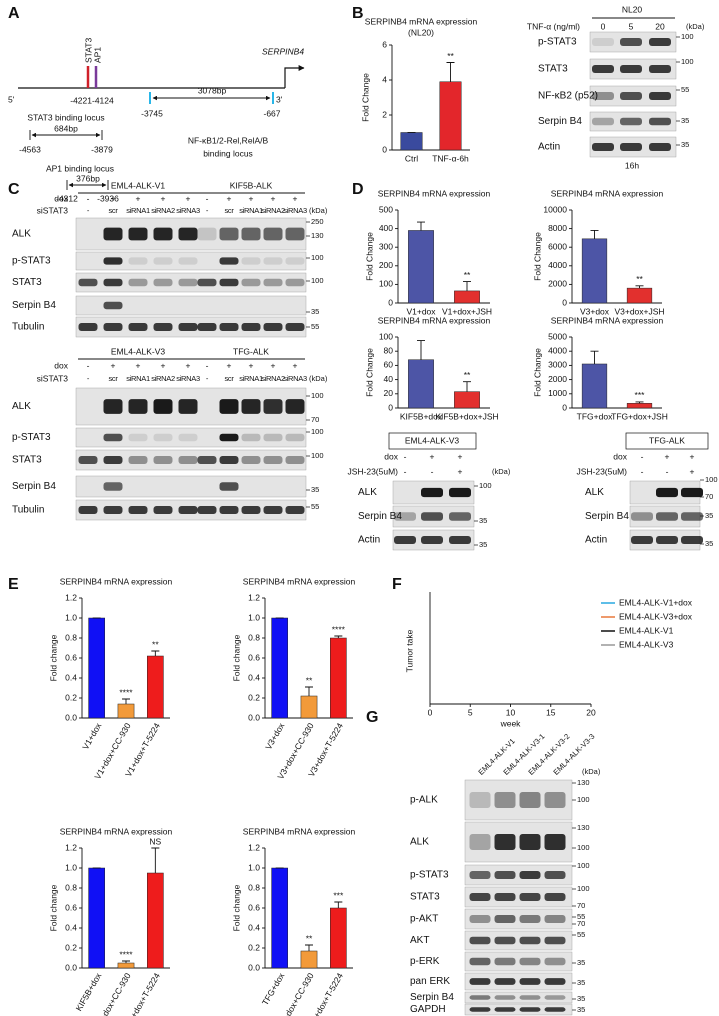 The width and height of the screenshot is (719, 1016). I want to click on x-tick-label: 15, so click(551, 712).